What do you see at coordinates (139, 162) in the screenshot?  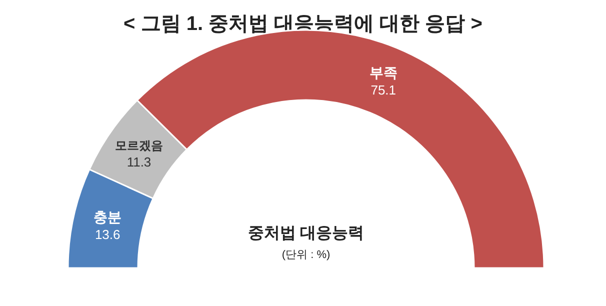 I see `data-label: 11.3` at bounding box center [139, 162].